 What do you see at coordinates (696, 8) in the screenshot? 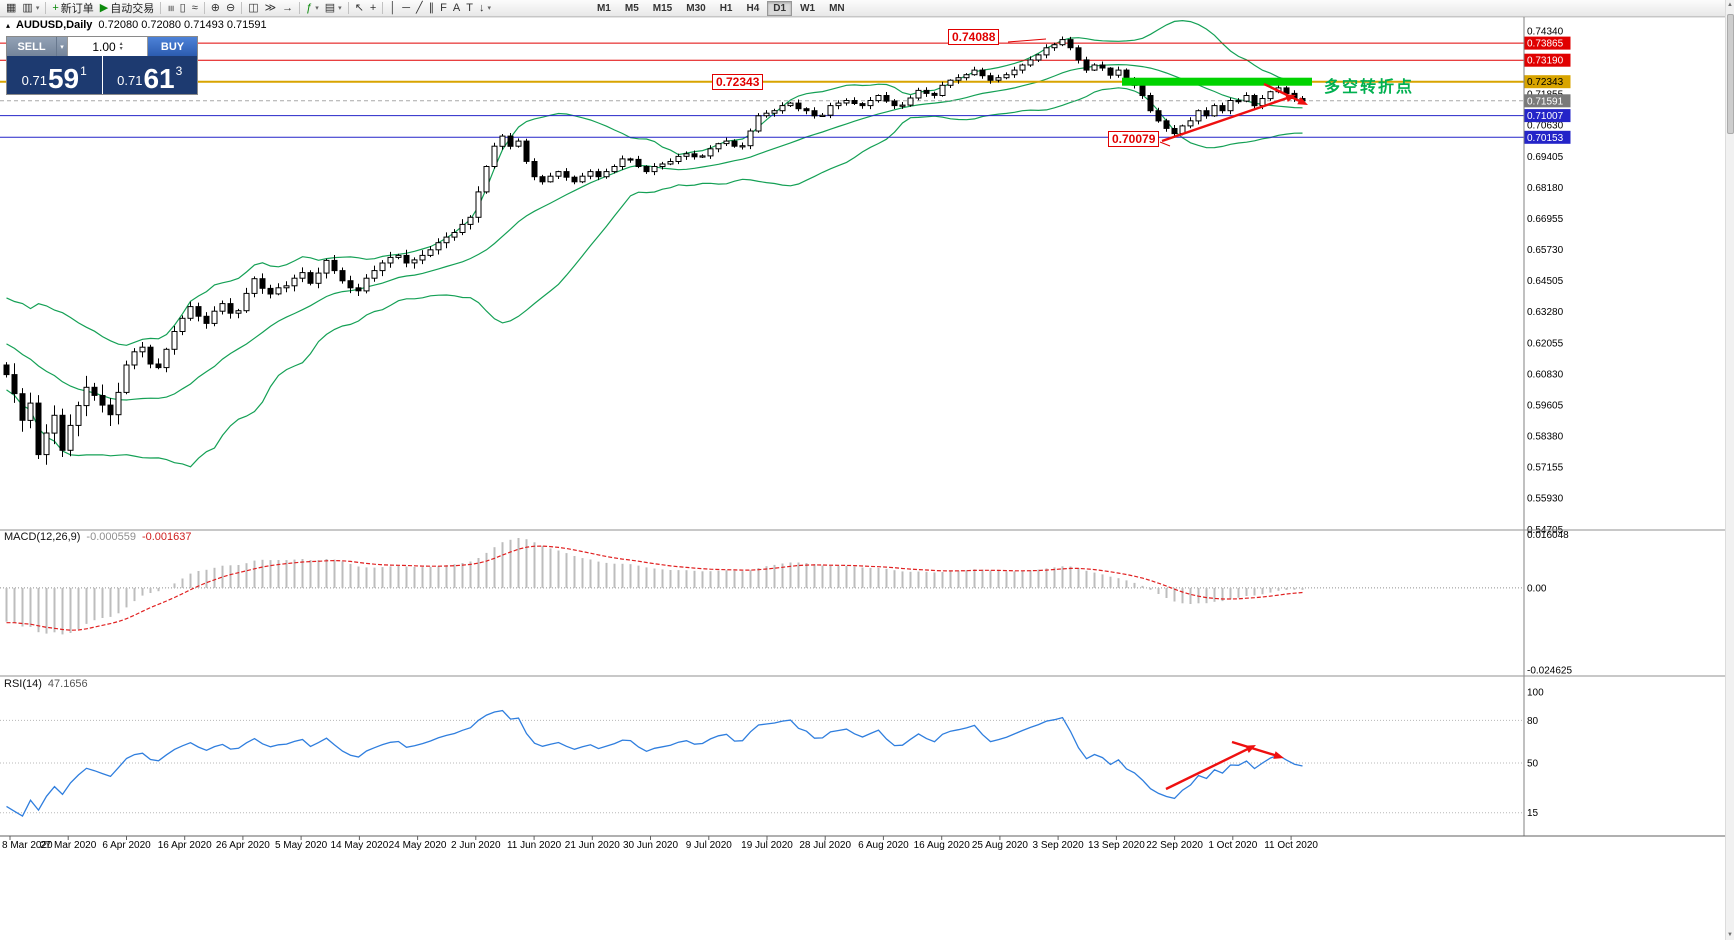
I see `timeframe-button-m30: M30` at bounding box center [696, 8].